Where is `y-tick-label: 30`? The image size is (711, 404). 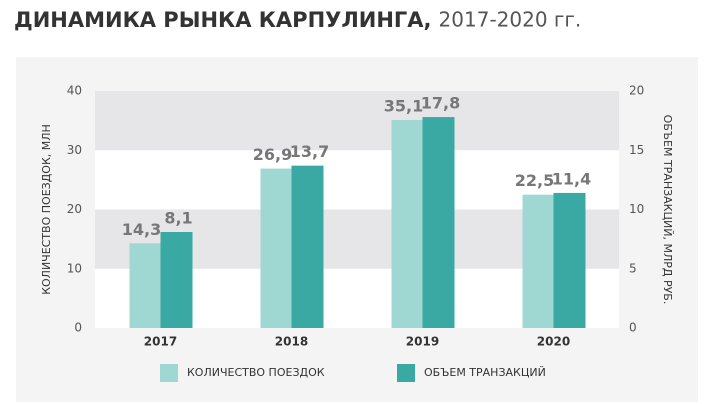
y-tick-label: 30 is located at coordinates (74, 150).